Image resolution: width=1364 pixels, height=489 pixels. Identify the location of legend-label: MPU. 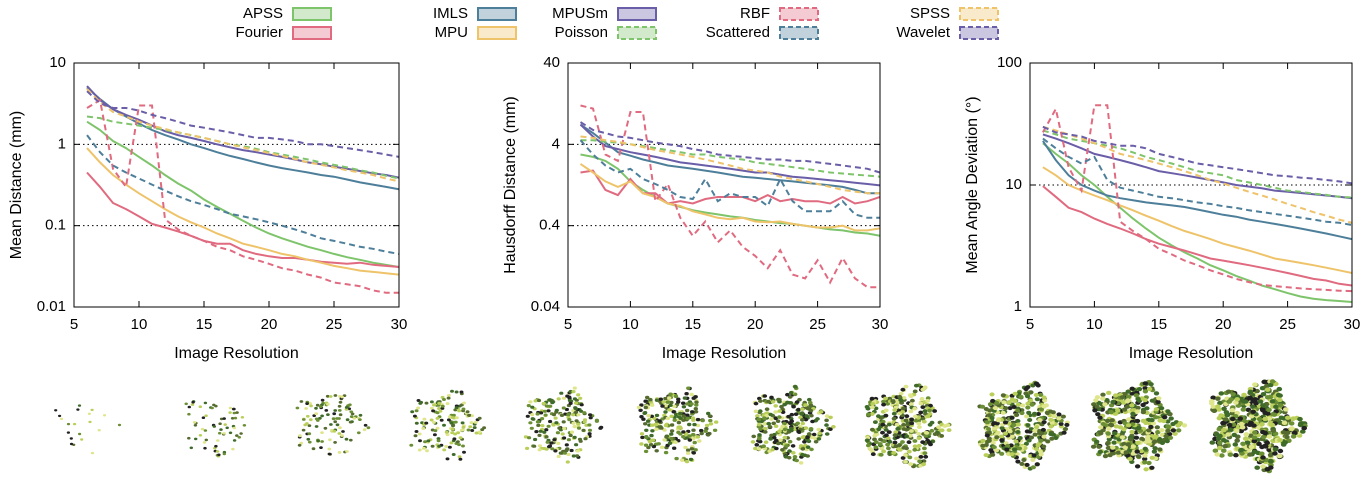
(451, 32).